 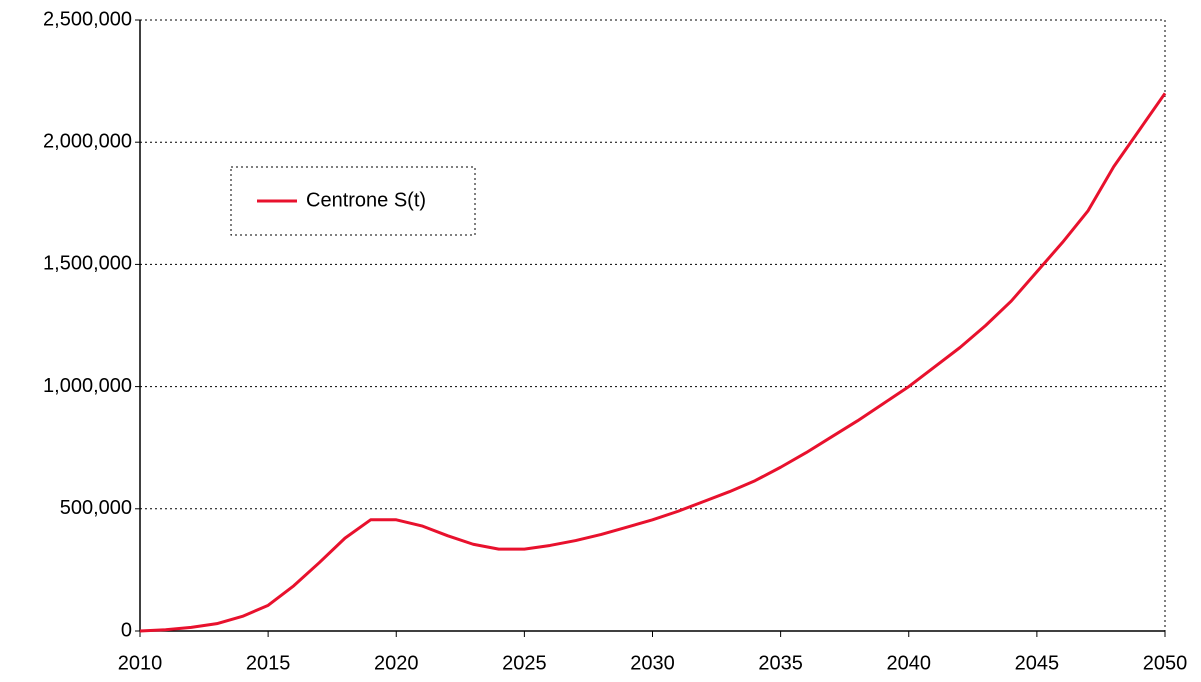 What do you see at coordinates (780, 663) in the screenshot?
I see `x-tick-label: 2035` at bounding box center [780, 663].